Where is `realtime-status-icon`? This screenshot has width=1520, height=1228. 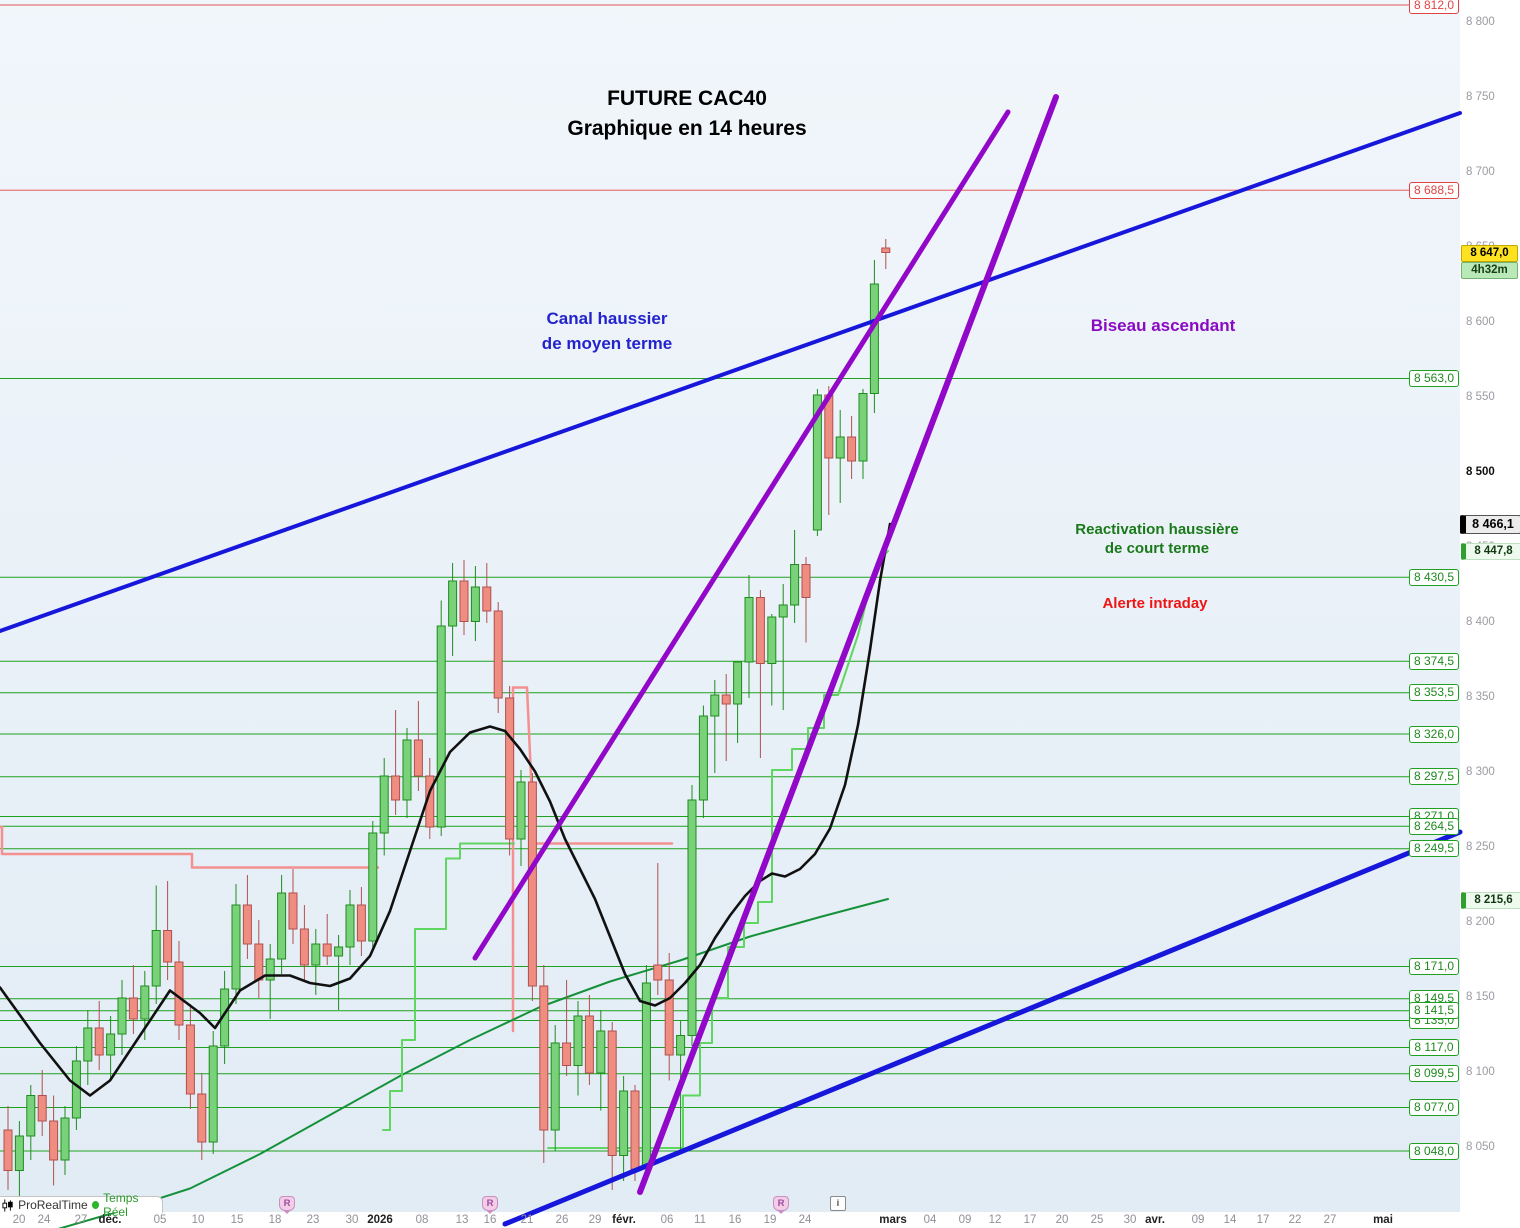
realtime-status-icon is located at coordinates (95, 1205).